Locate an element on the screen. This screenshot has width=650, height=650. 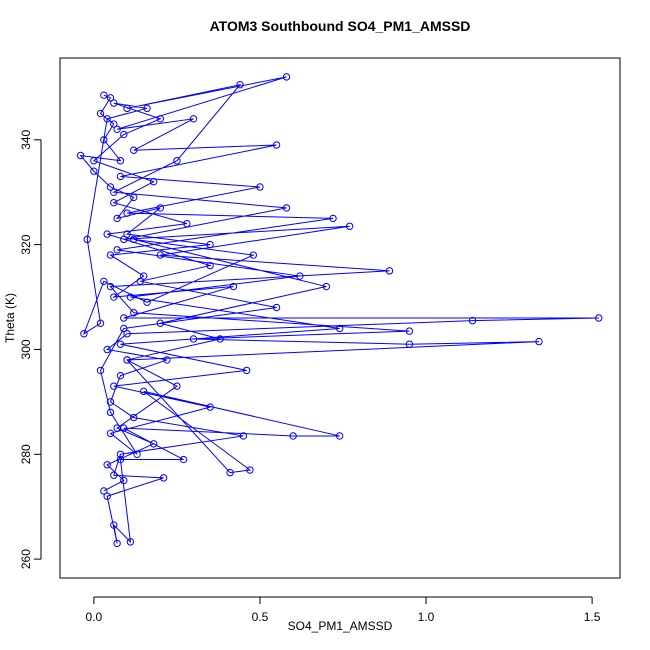
x-axis-label: SO4_PM1_AMSSD is located at coordinates (340, 626).